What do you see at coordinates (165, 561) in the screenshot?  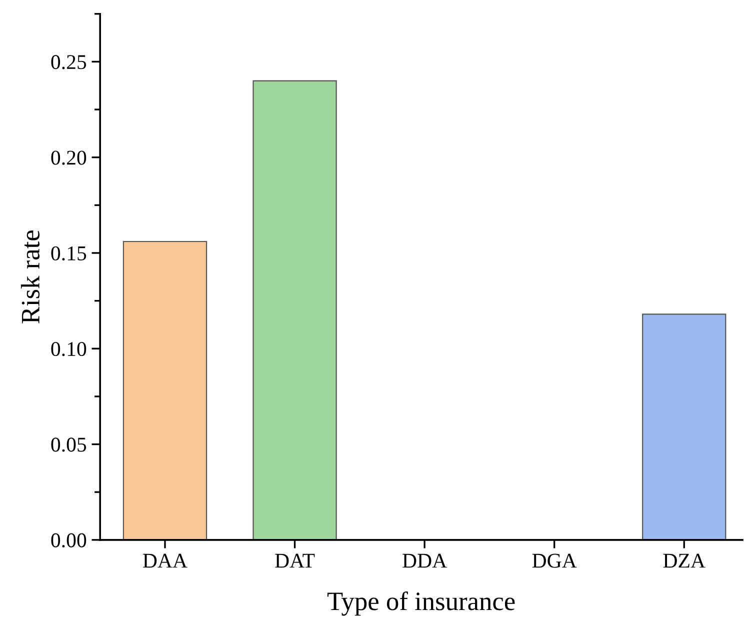 I see `x-tick-label: DAA` at bounding box center [165, 561].